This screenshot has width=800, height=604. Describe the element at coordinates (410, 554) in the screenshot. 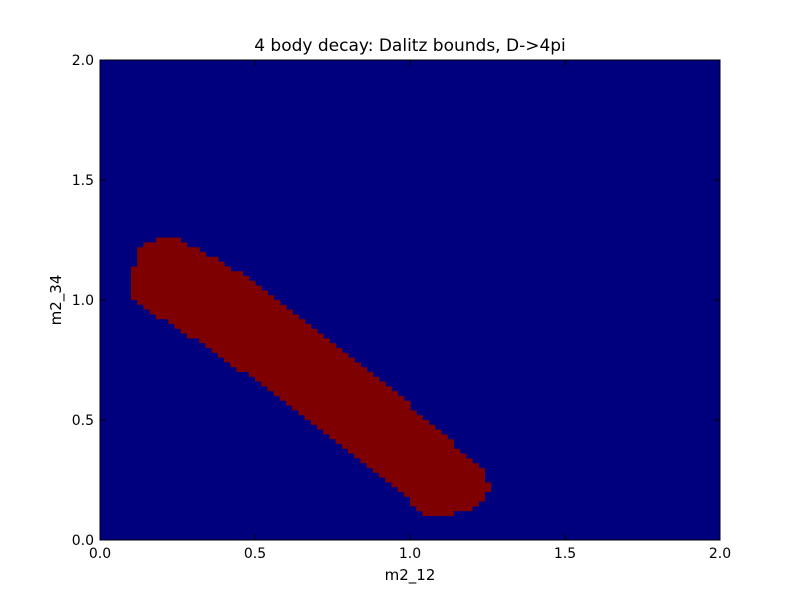

I see `x-tick-label: 1.0` at that location.